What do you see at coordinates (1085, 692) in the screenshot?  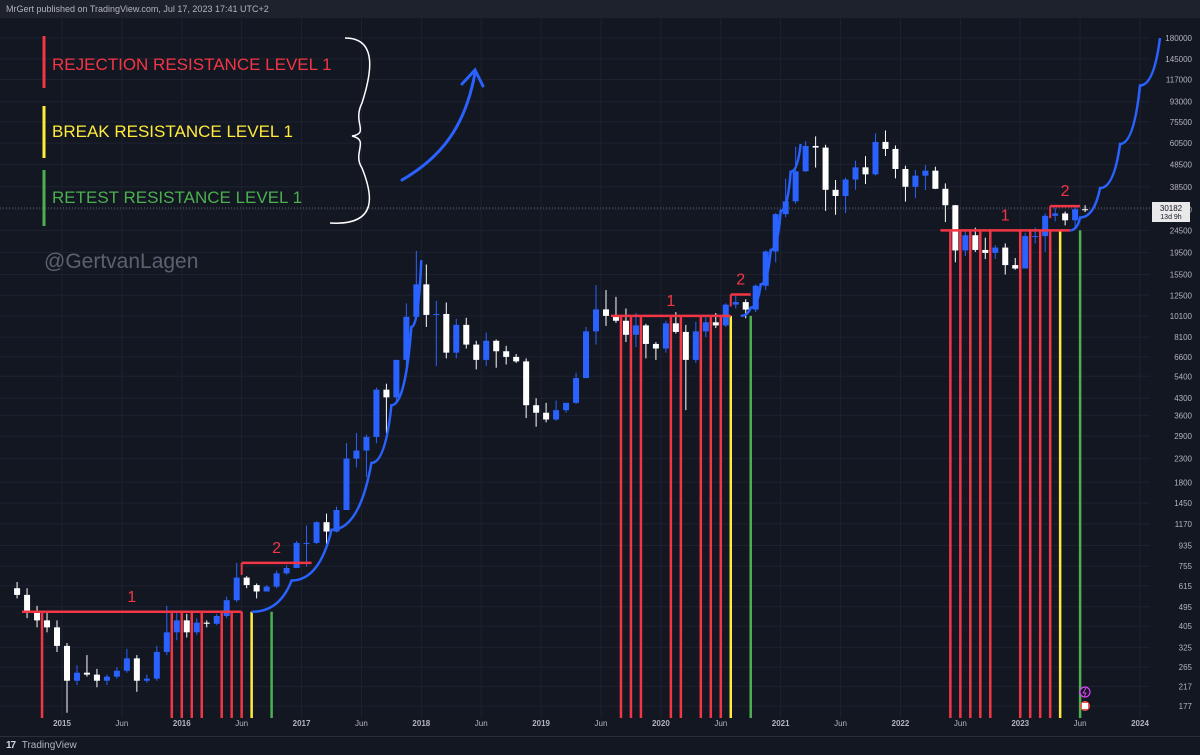 I see `lightning-icon` at bounding box center [1085, 692].